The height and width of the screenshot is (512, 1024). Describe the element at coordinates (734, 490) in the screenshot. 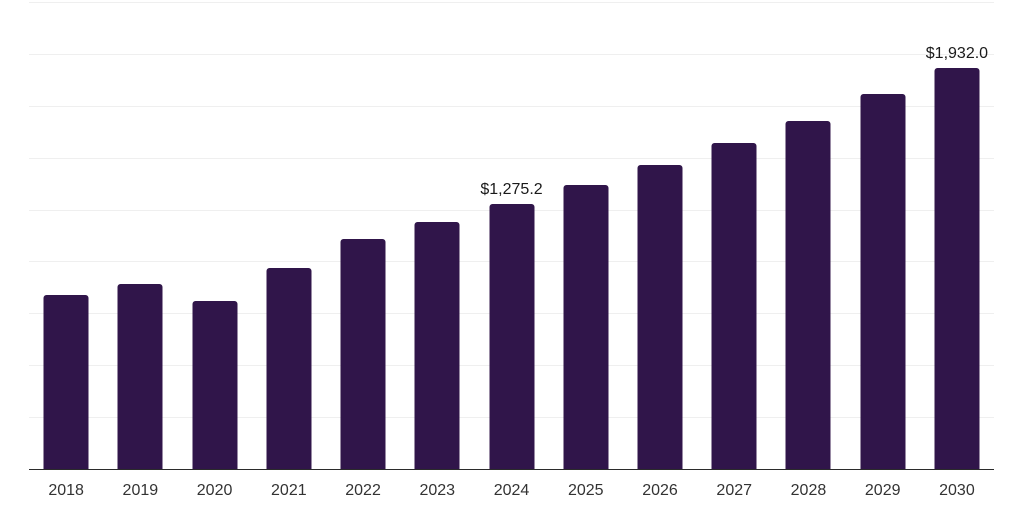

I see `x-tick-2027: 2027` at that location.